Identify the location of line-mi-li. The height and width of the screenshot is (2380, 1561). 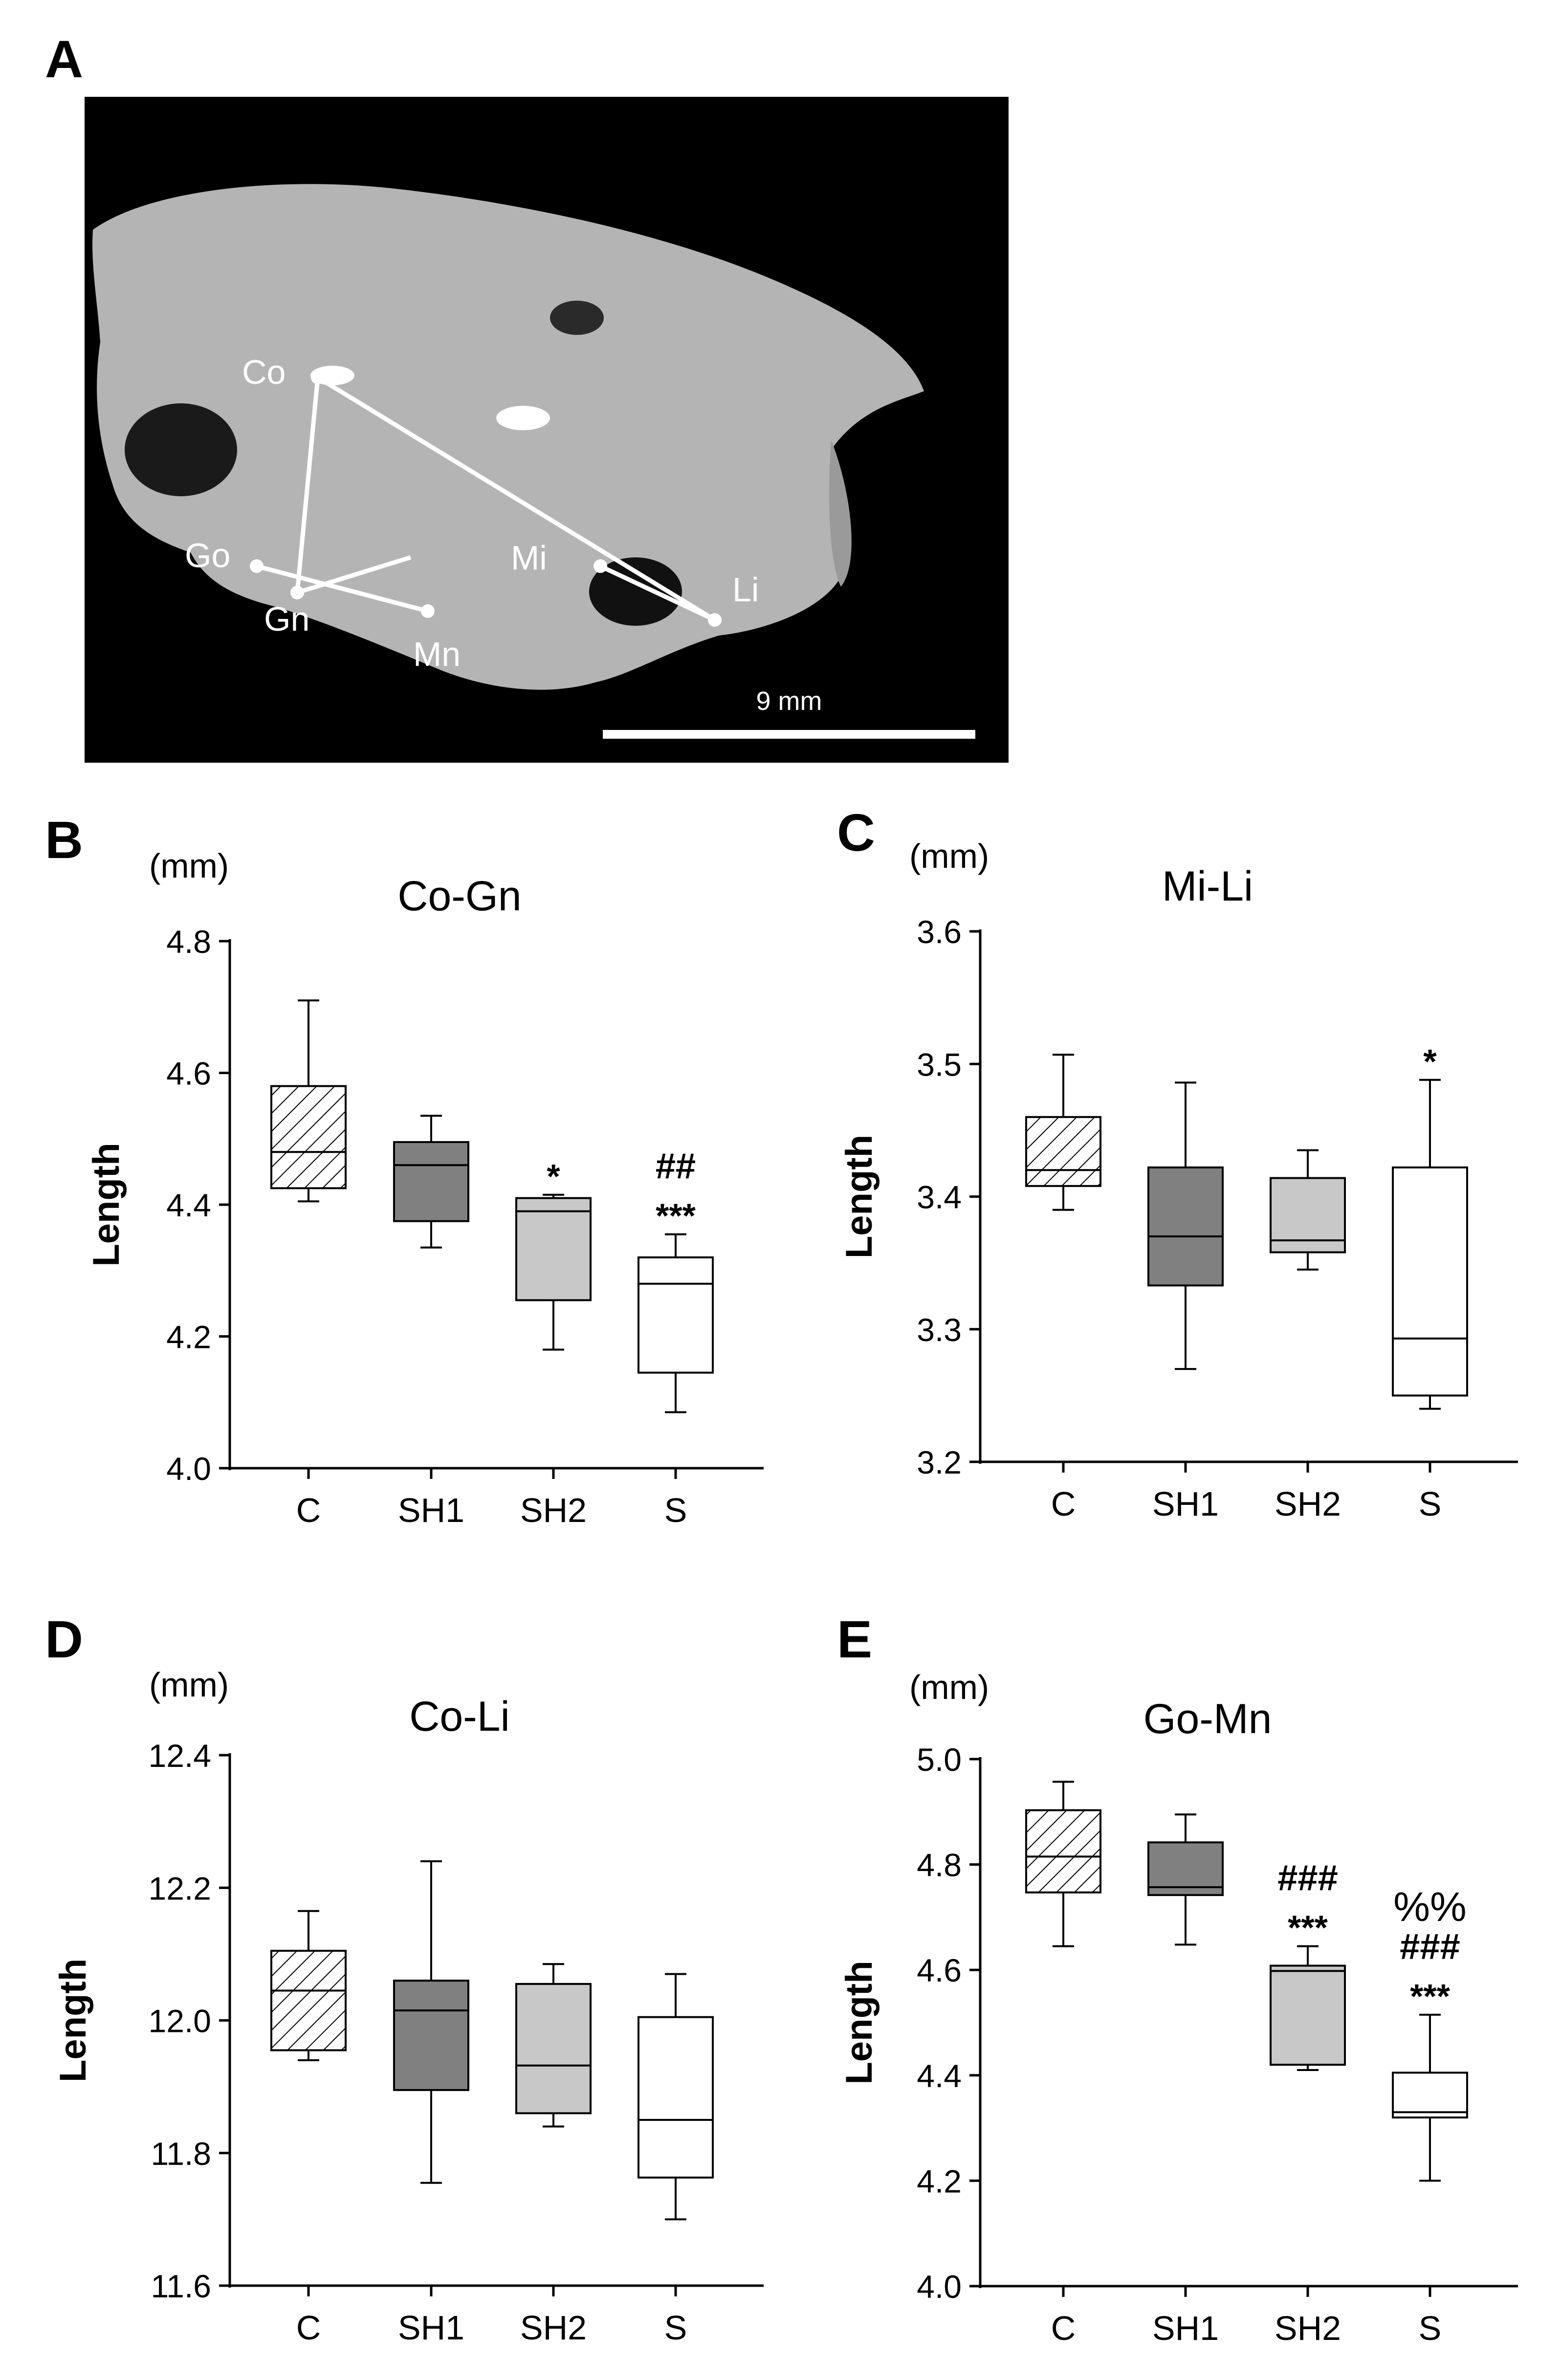
(657, 593).